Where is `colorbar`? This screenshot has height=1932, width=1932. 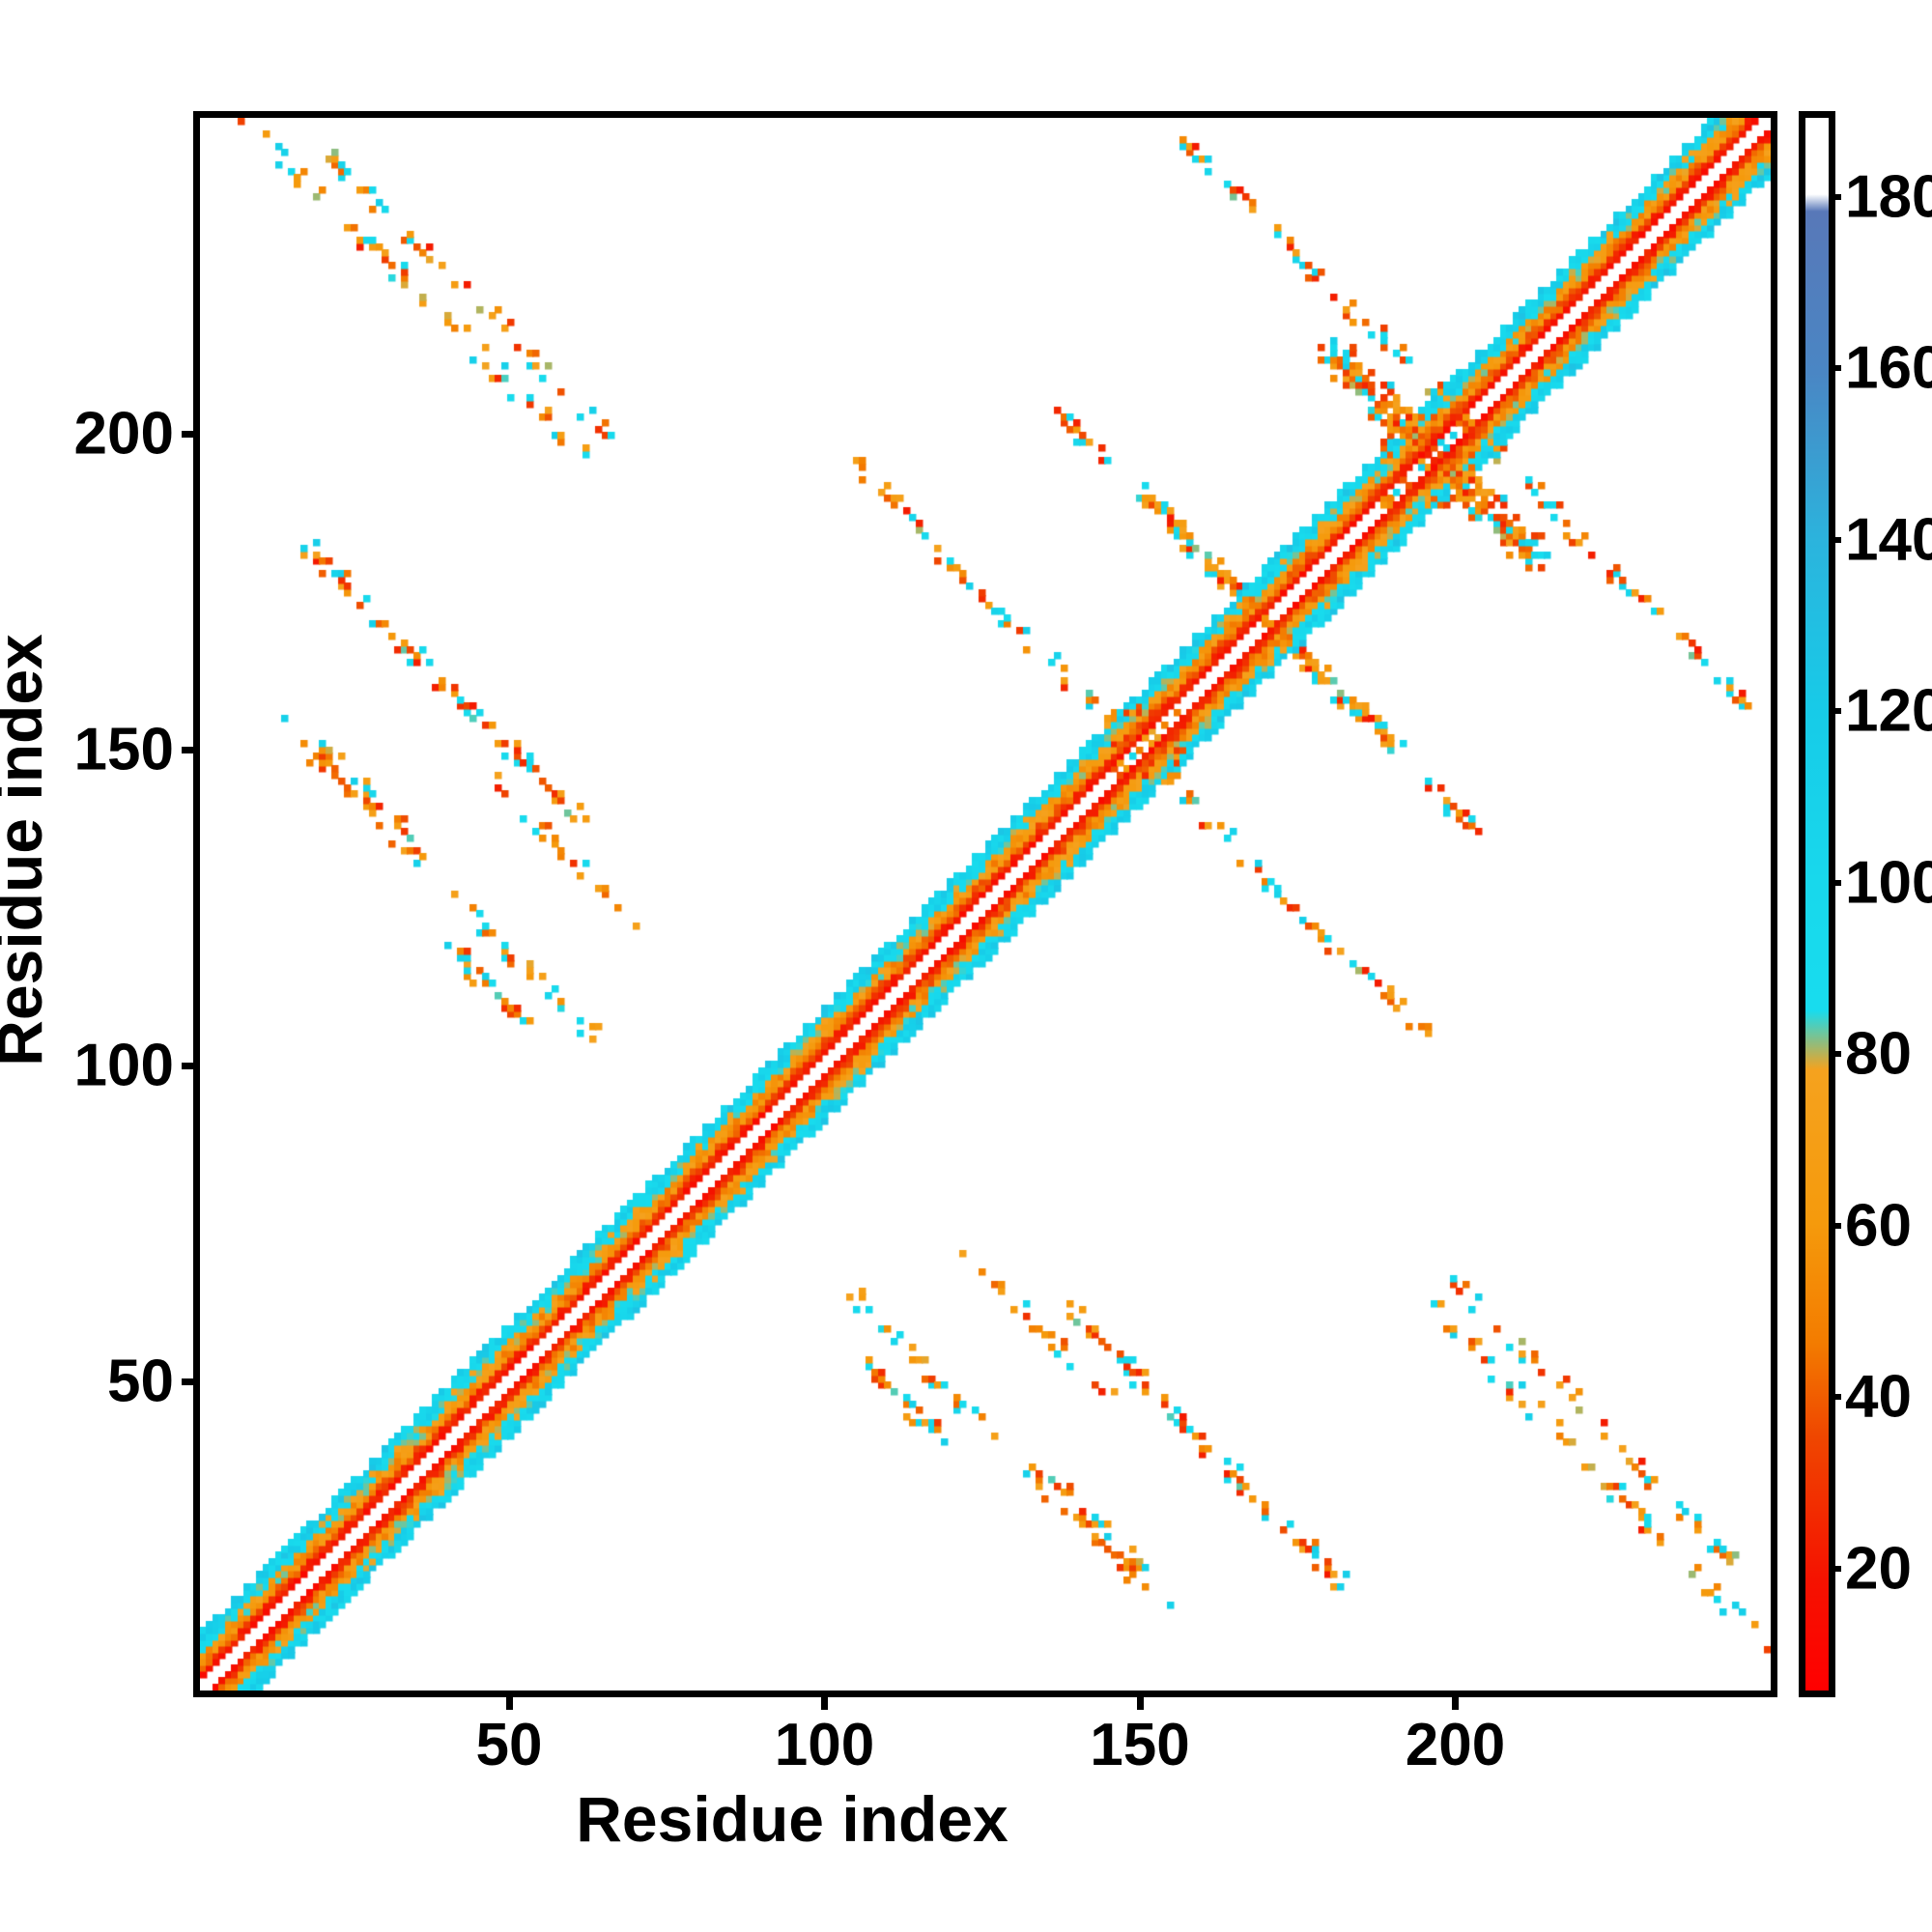
colorbar is located at coordinates (1817, 904).